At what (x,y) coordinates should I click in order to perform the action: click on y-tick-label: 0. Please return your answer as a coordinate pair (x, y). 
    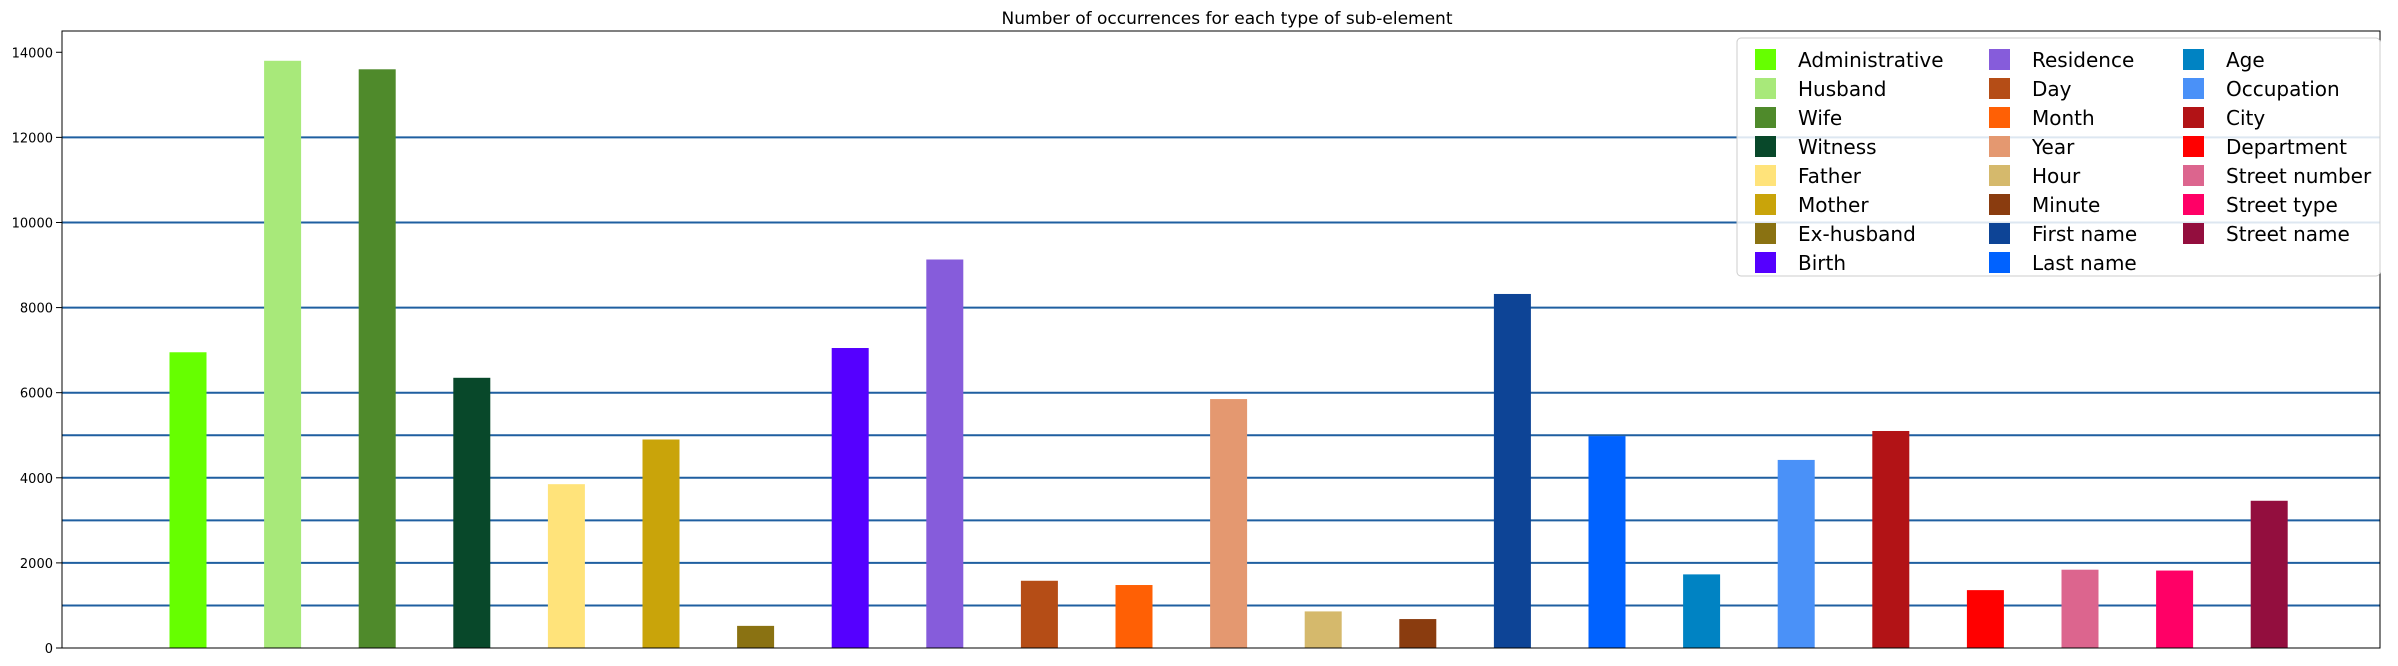
    Looking at the image, I should click on (49, 649).